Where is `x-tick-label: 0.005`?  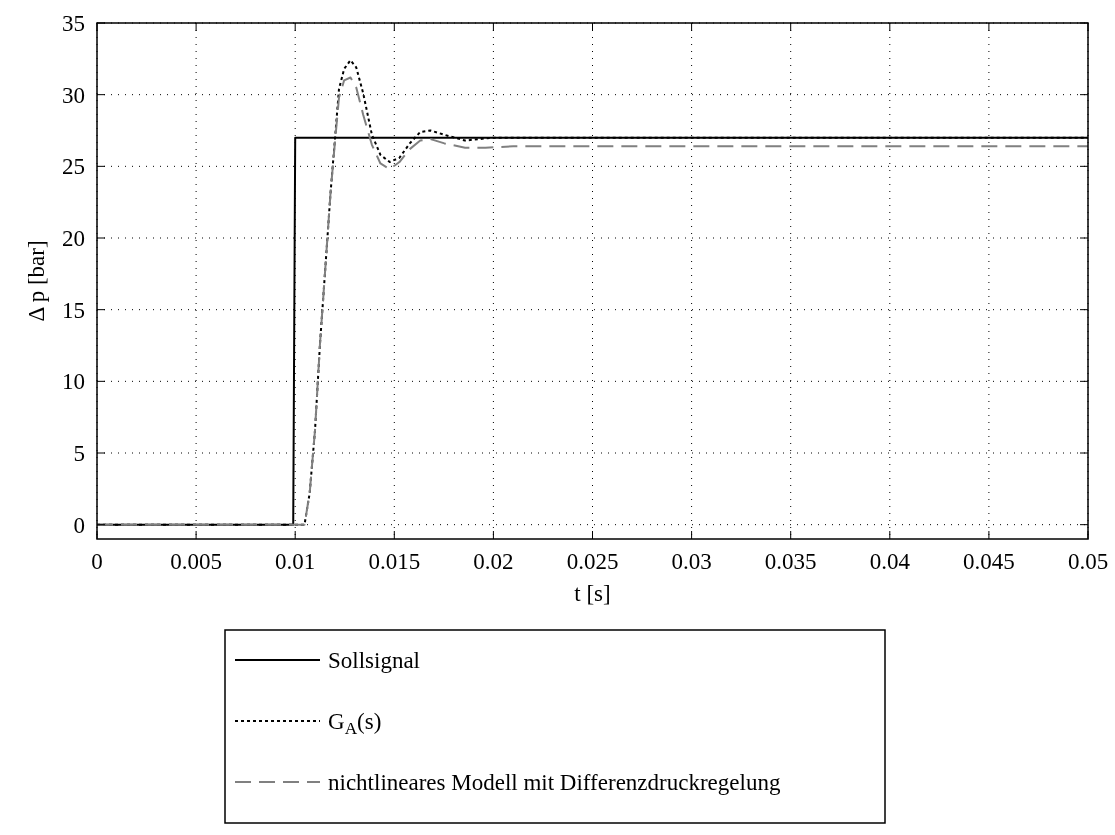
x-tick-label: 0.005 is located at coordinates (196, 561).